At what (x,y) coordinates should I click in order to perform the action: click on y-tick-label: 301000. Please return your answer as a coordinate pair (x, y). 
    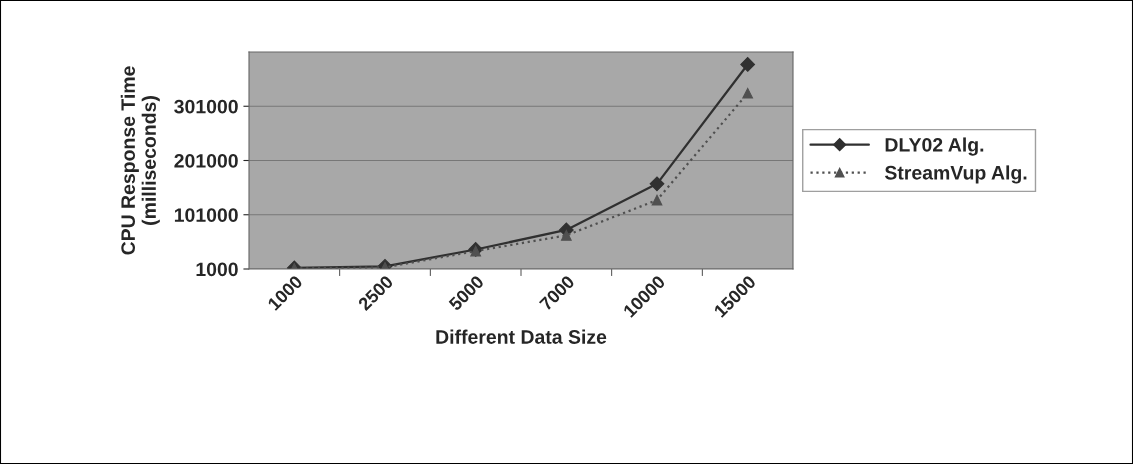
    Looking at the image, I should click on (206, 106).